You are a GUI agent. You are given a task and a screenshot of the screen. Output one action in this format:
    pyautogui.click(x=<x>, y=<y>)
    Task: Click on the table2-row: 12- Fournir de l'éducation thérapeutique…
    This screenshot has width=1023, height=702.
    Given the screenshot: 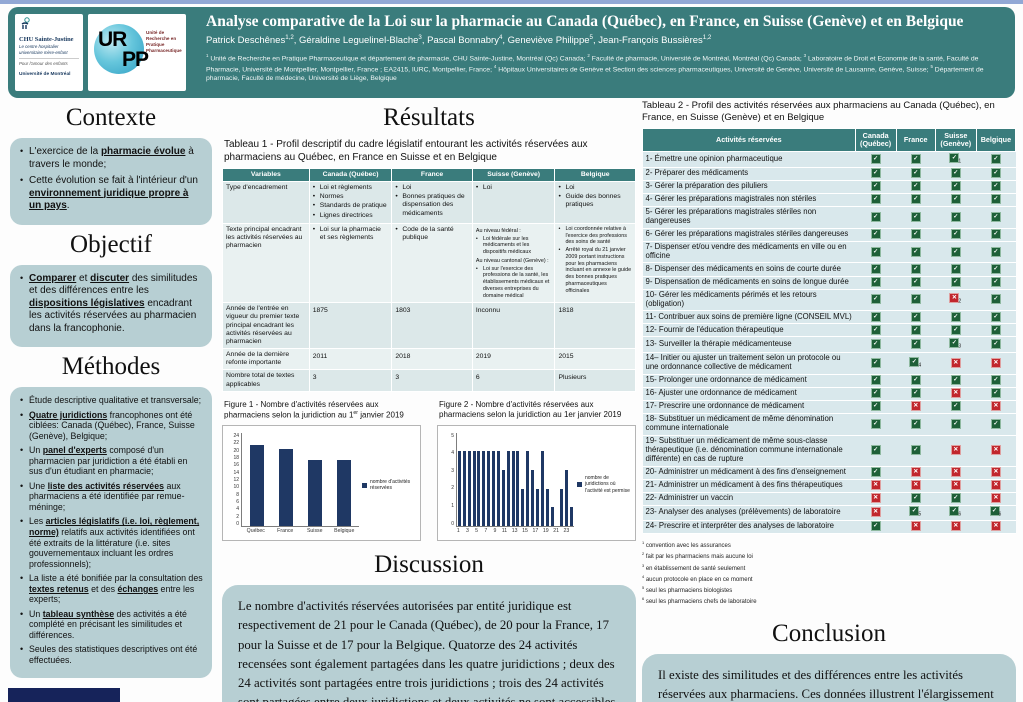 What is the action you would take?
    pyautogui.click(x=829, y=330)
    